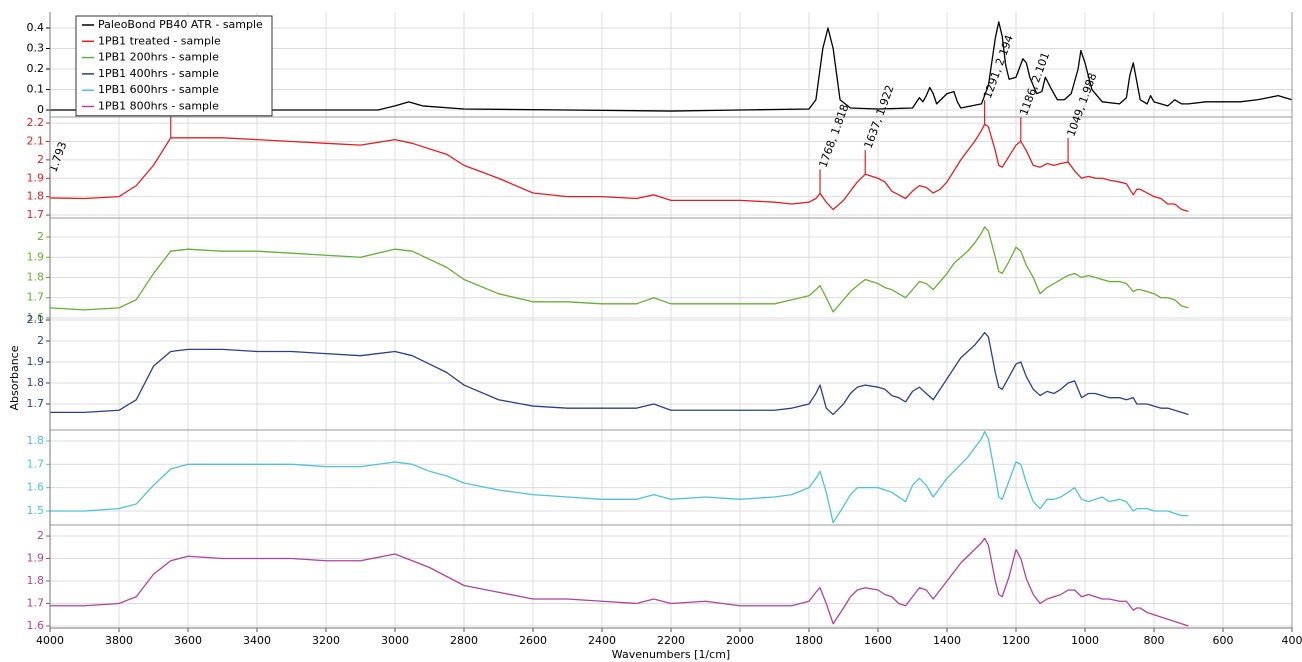 This screenshot has width=1302, height=662. What do you see at coordinates (1292, 640) in the screenshot?
I see `x-tick-label: 400` at bounding box center [1292, 640].